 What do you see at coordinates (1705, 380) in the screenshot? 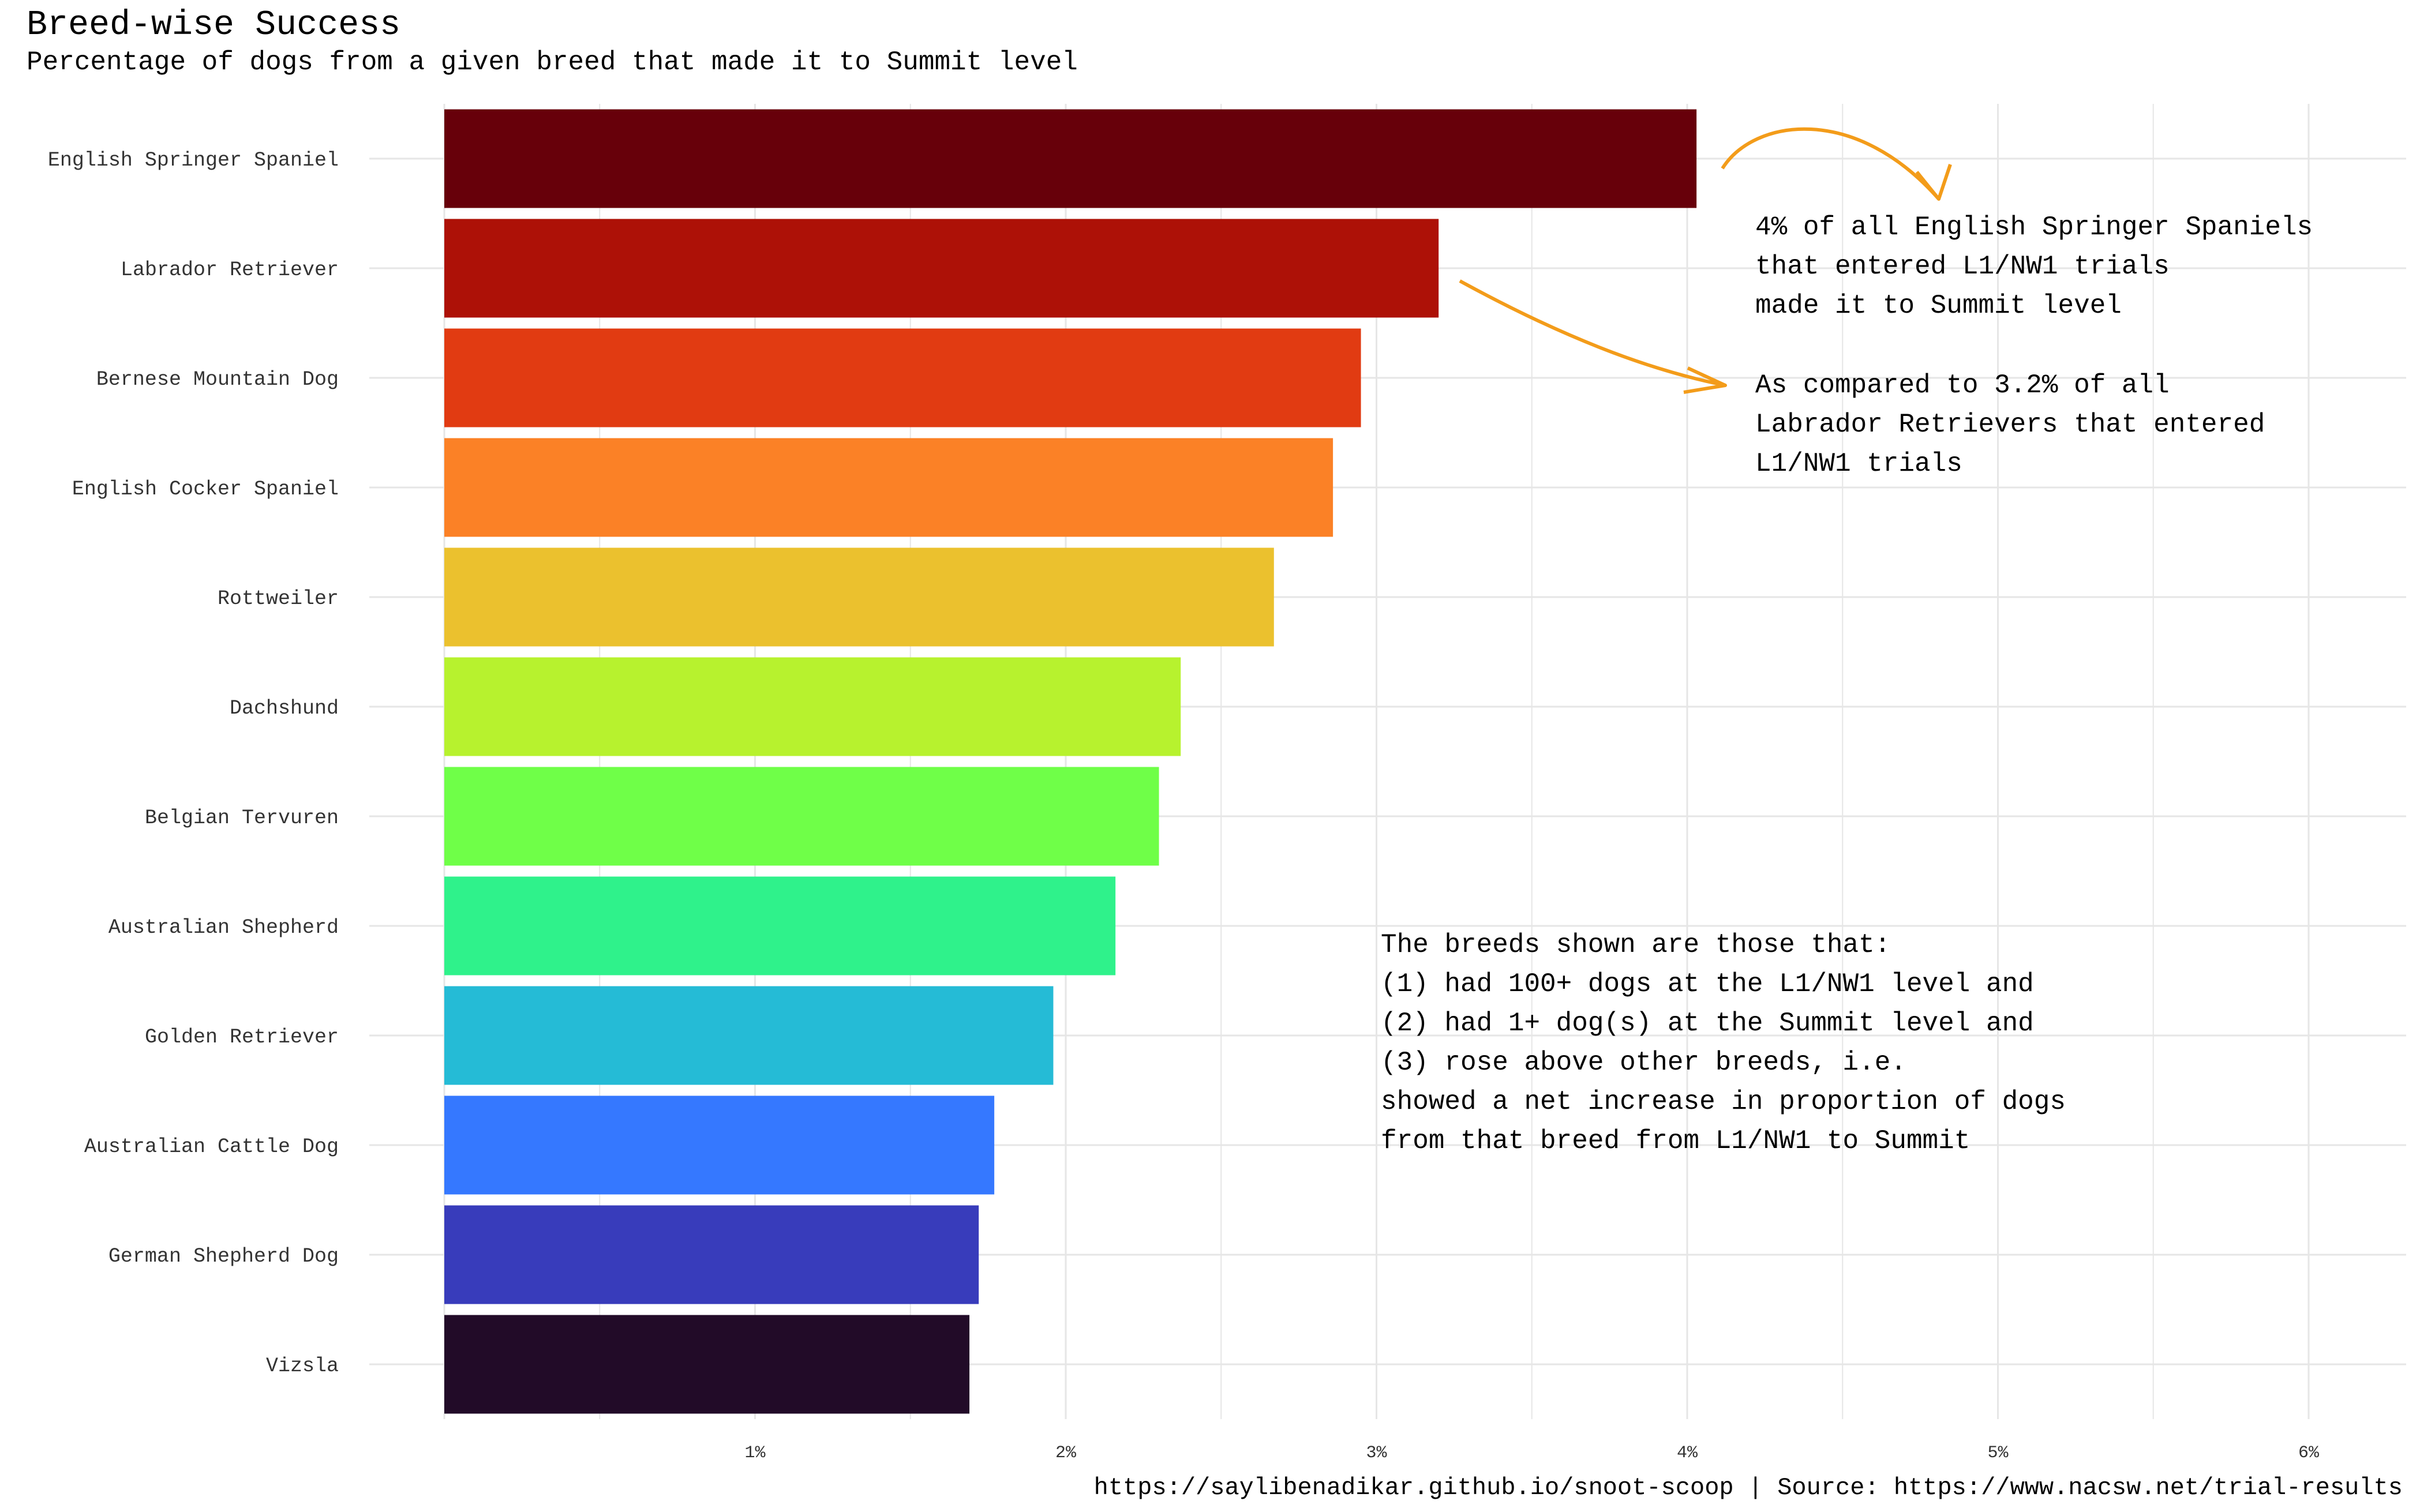
I see `arrowhead-labrador` at bounding box center [1705, 380].